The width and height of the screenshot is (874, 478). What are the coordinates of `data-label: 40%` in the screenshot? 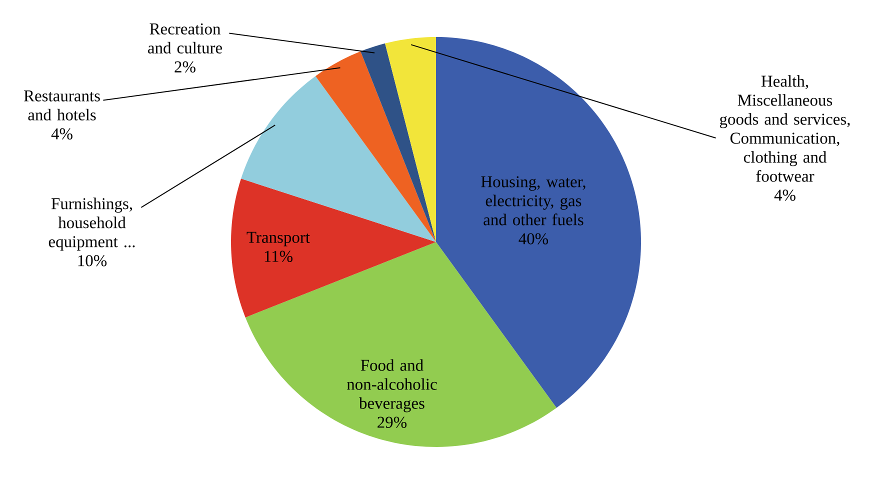 It's located at (533, 238).